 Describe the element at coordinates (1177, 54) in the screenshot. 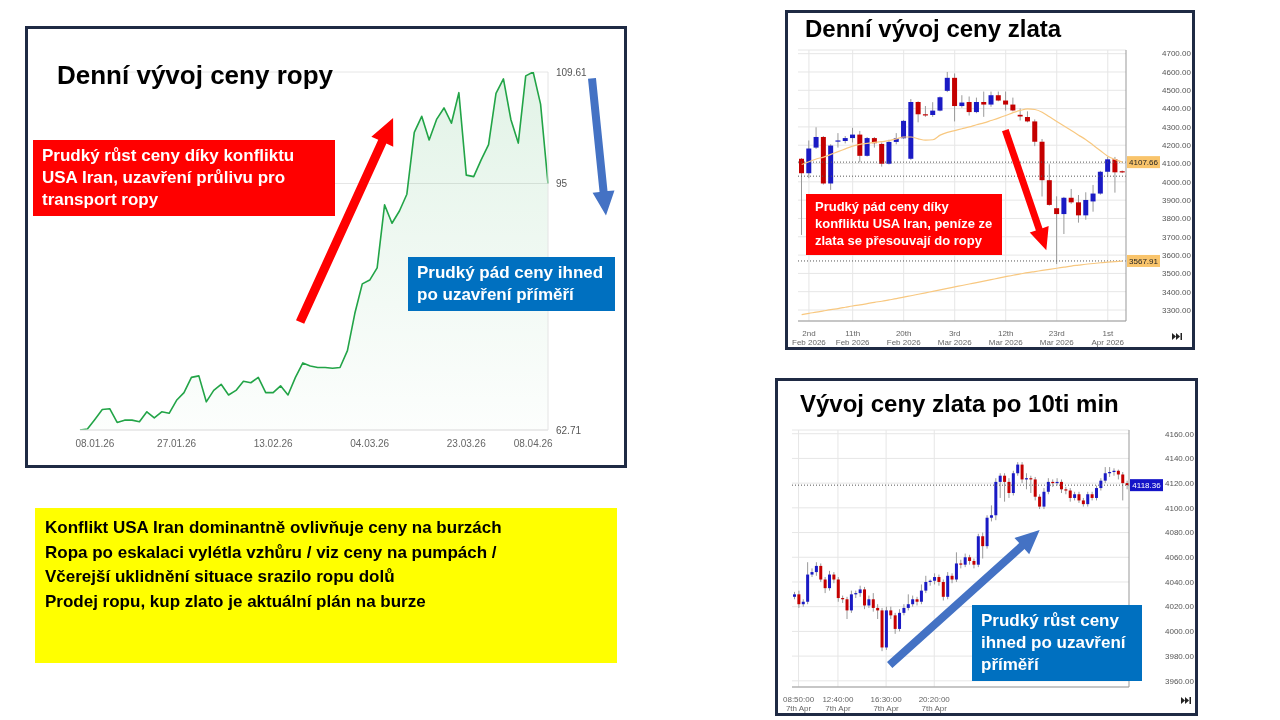

I see `y-tick-label: 4700.00` at that location.